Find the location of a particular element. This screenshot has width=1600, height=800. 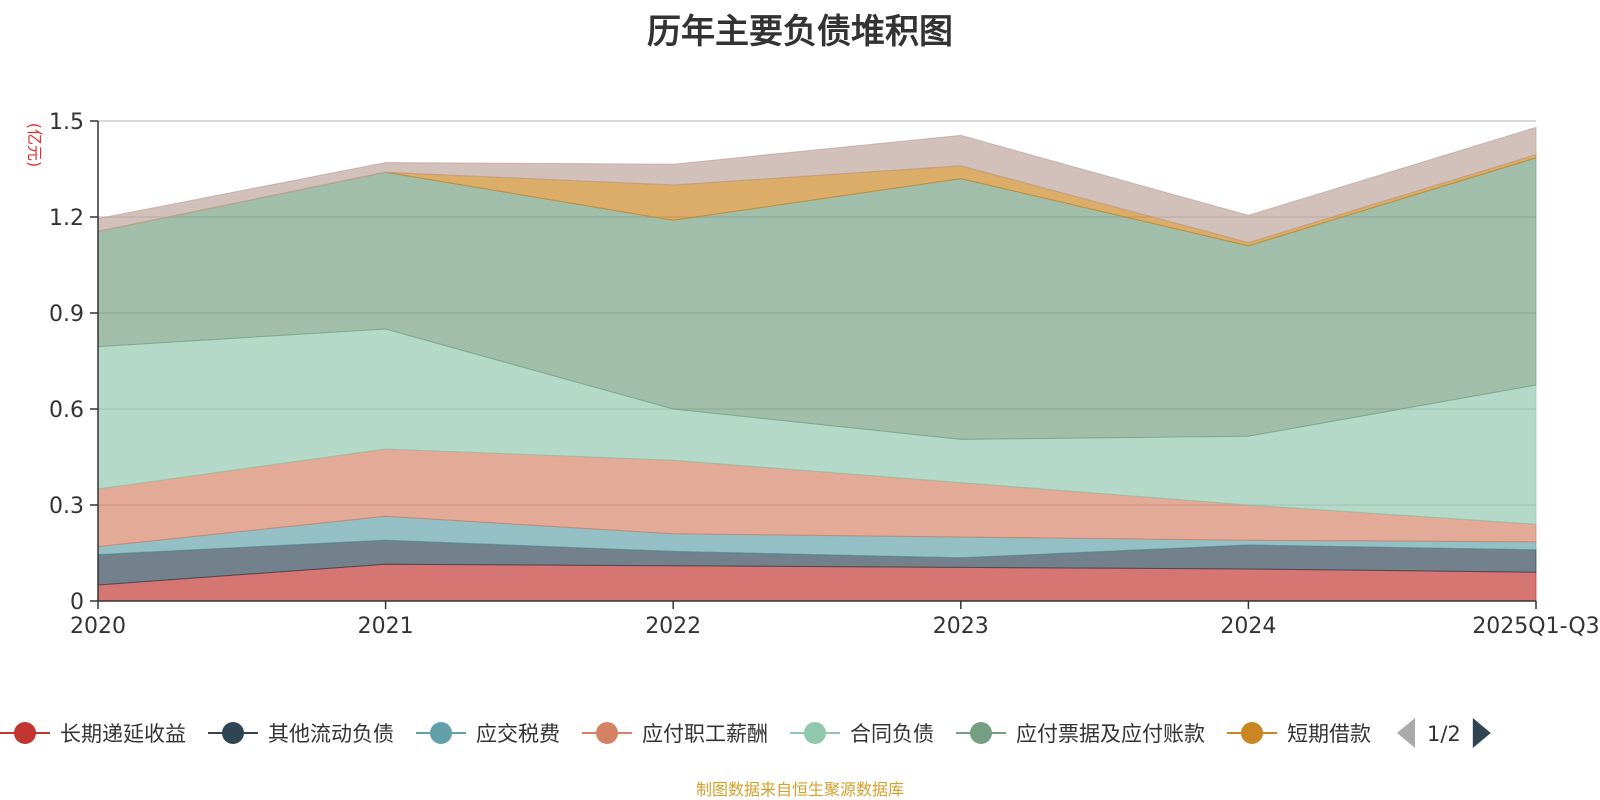

y-tick-label: 0.3 is located at coordinates (66, 506).